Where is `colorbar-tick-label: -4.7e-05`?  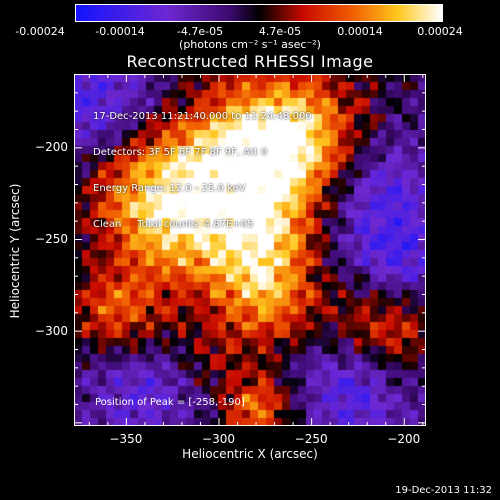 colorbar-tick-label: -4.7e-05 is located at coordinates (200, 31).